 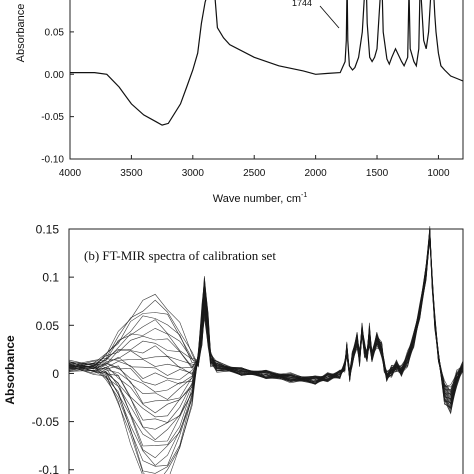 What do you see at coordinates (377, 173) in the screenshot?
I see `top-x-tick-label: 1500` at bounding box center [377, 173].